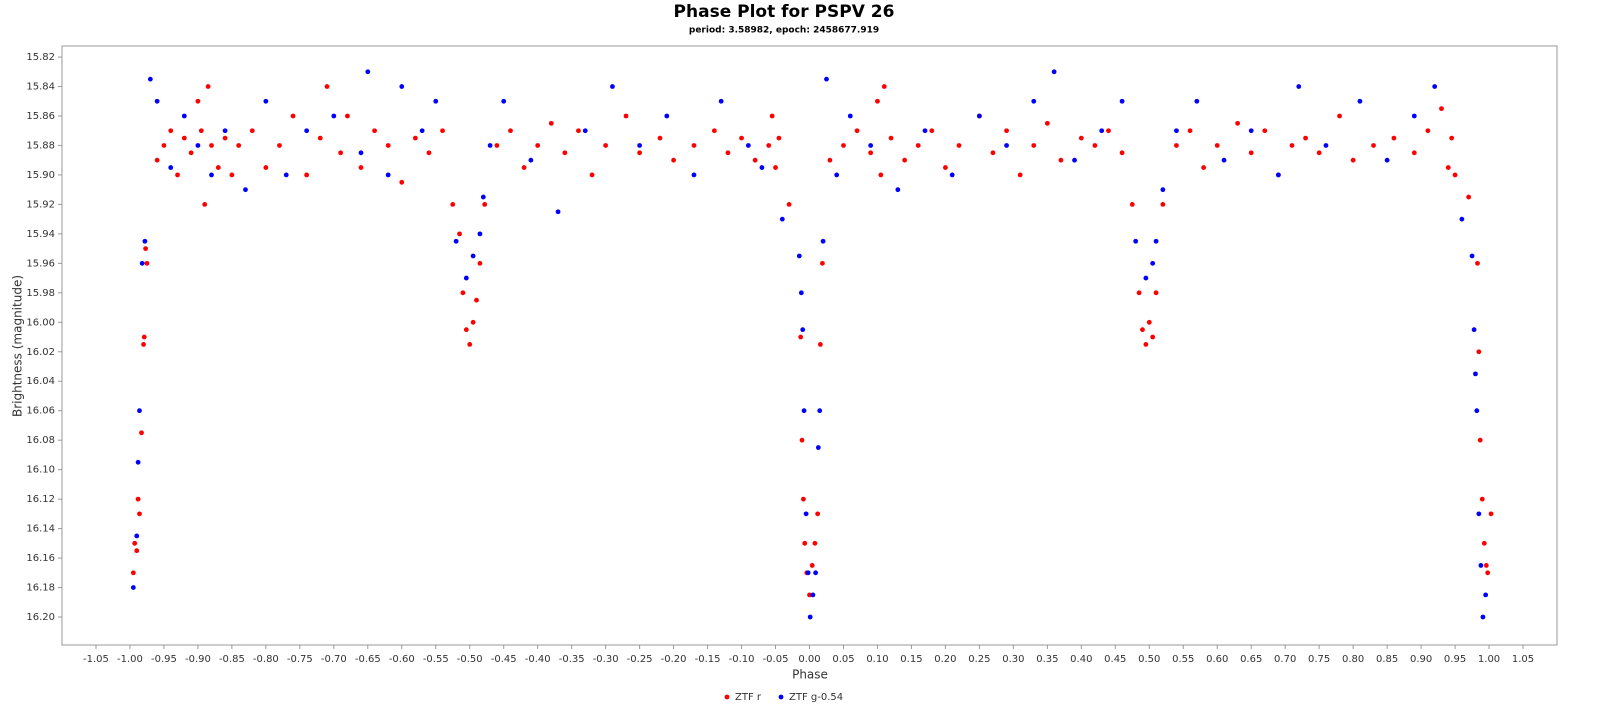 This screenshot has height=721, width=1600. I want to click on legend-label: ZTF r, so click(748, 697).